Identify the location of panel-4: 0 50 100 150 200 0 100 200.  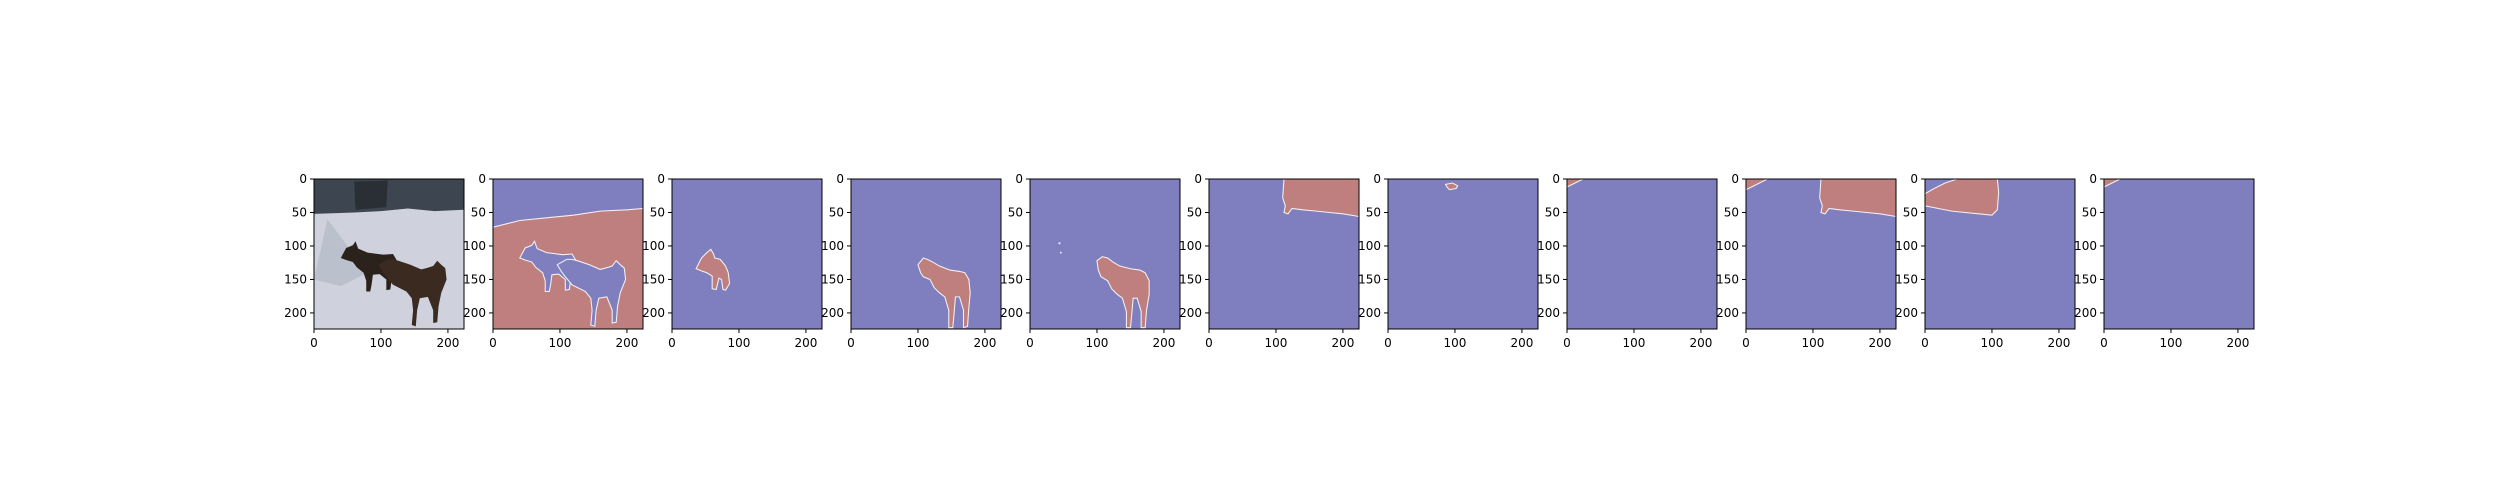
(911, 261).